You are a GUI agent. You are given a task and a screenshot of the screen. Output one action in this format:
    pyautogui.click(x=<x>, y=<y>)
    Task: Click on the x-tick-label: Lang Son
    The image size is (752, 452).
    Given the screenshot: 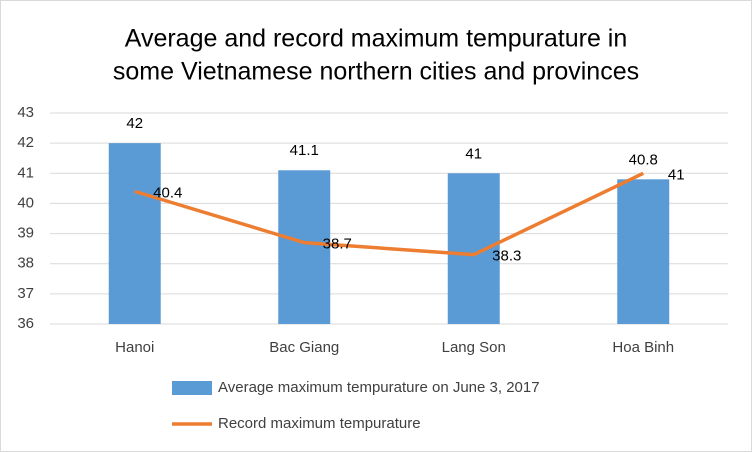 What is the action you would take?
    pyautogui.click(x=474, y=347)
    